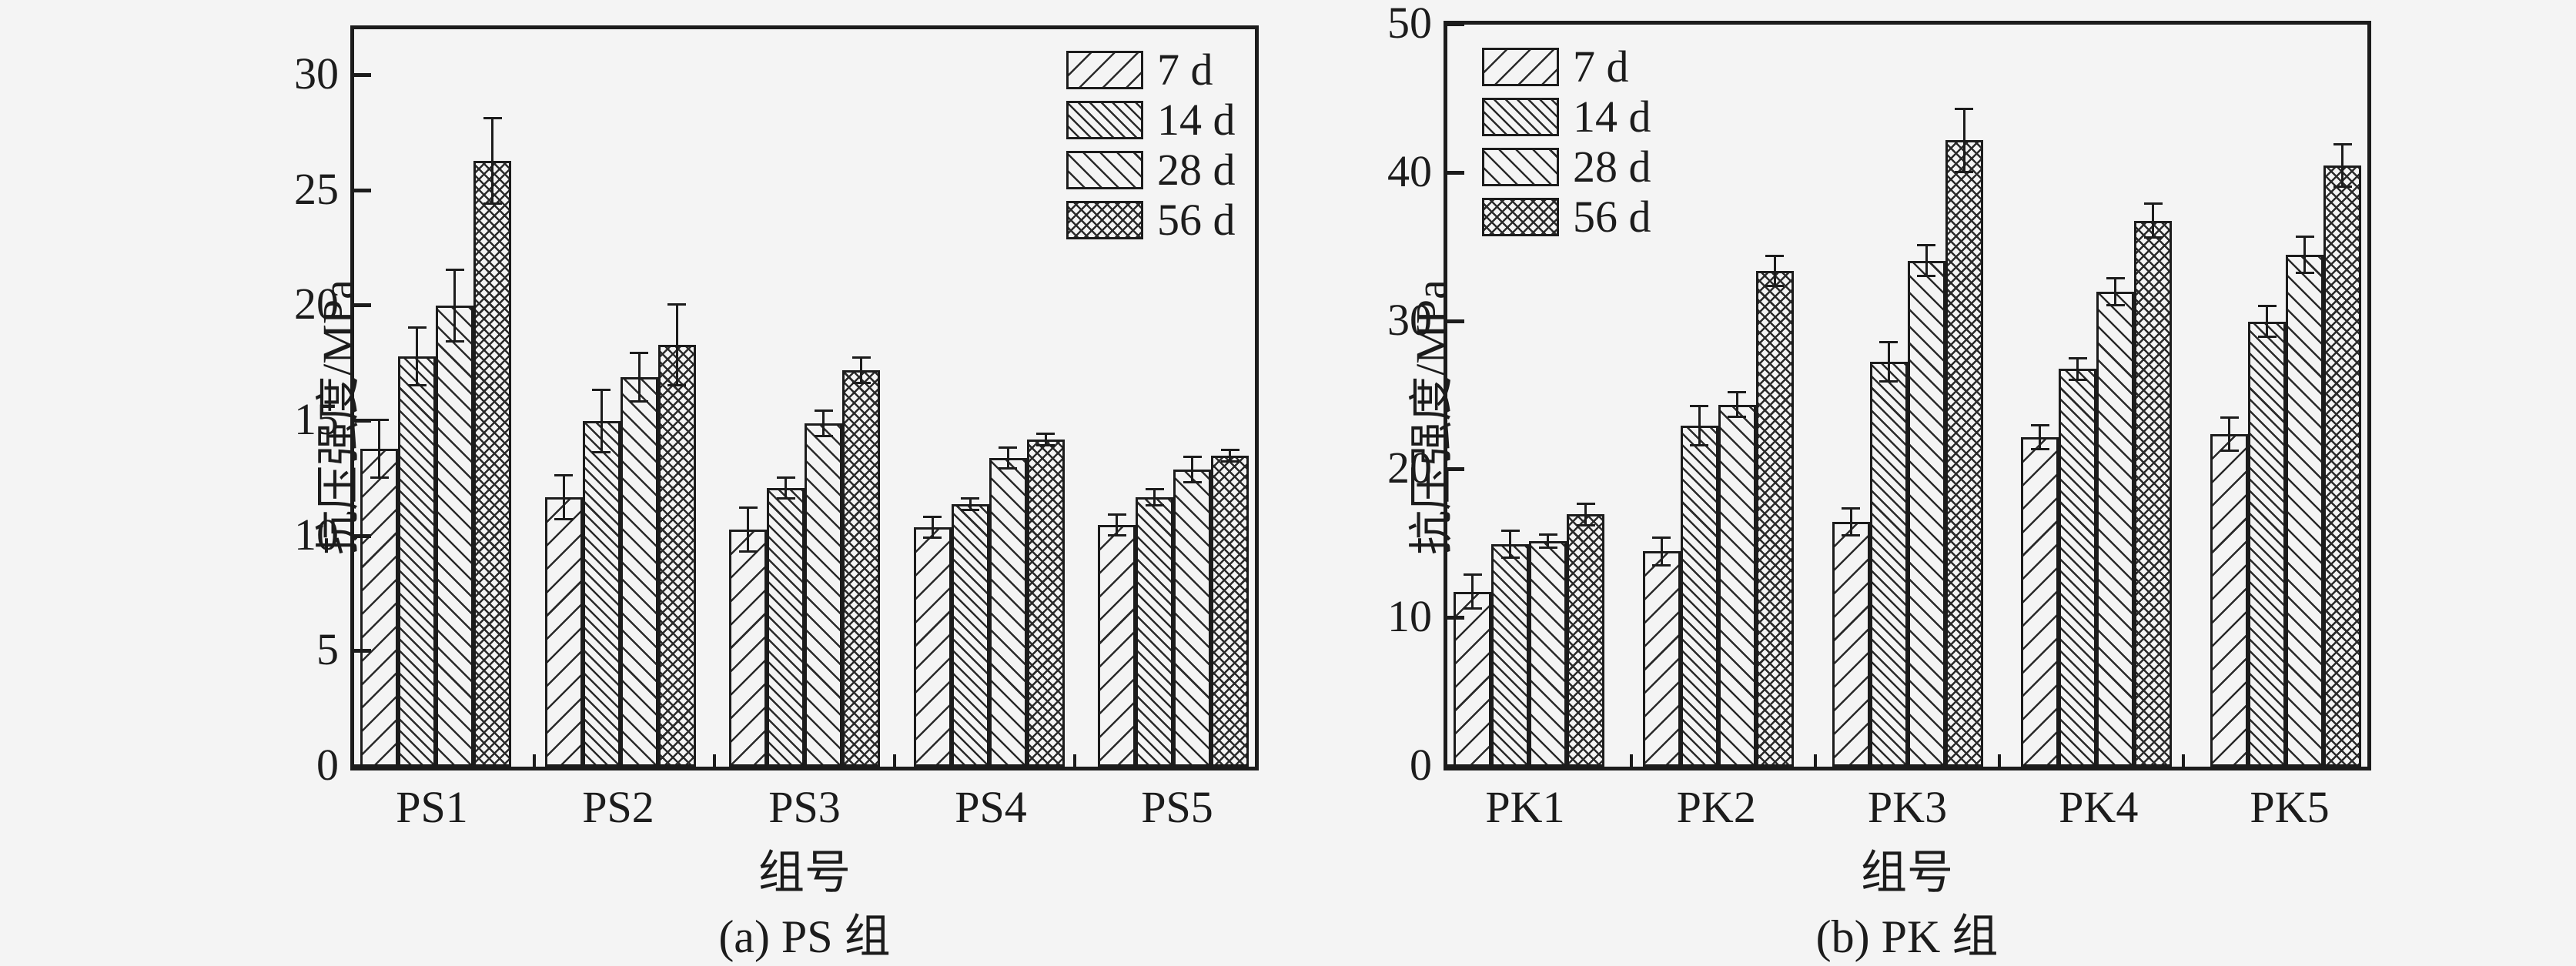  I want to click on y-tick-label: 5, so click(328, 649).